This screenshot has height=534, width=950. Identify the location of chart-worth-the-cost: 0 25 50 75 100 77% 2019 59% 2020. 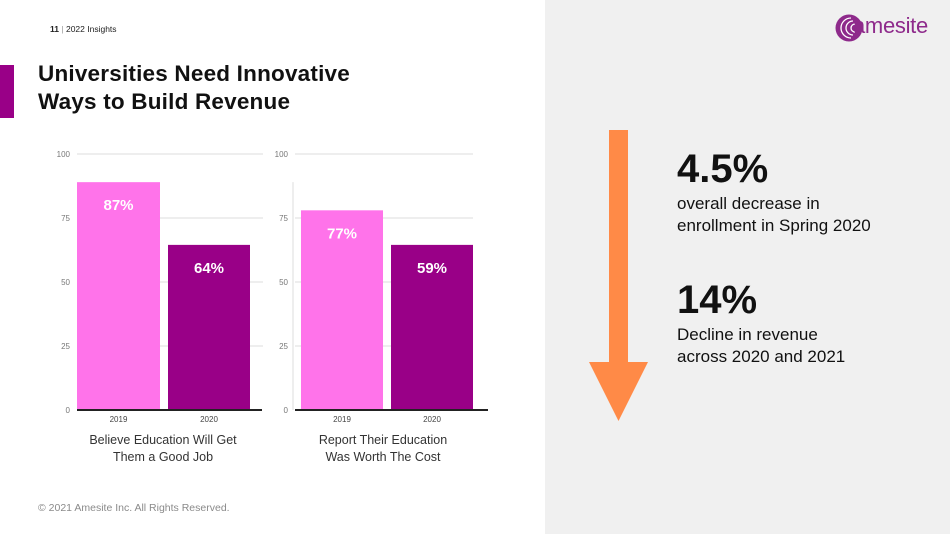
(381, 287).